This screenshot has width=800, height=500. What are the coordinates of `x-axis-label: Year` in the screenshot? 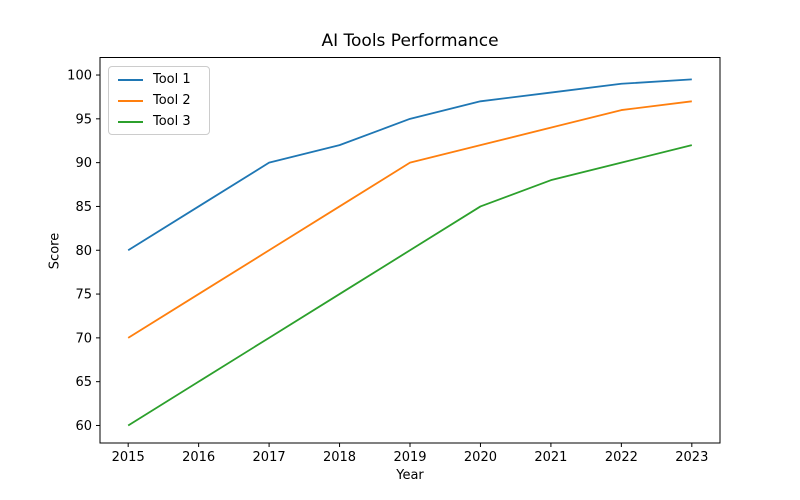 It's located at (410, 475).